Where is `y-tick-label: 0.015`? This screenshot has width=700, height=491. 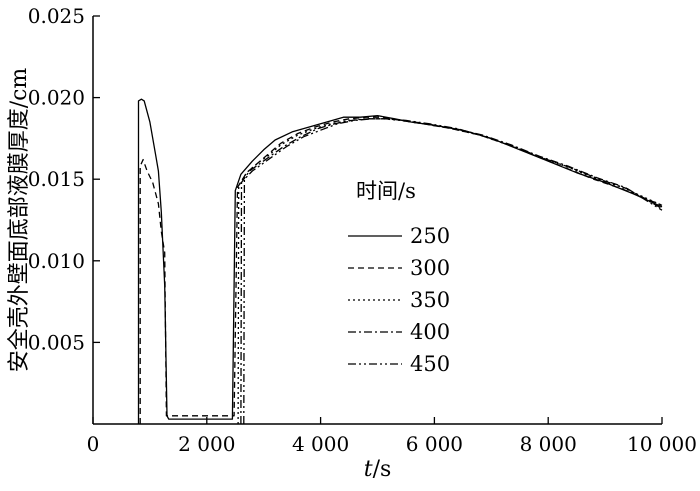 y-tick-label: 0.015 is located at coordinates (56, 179).